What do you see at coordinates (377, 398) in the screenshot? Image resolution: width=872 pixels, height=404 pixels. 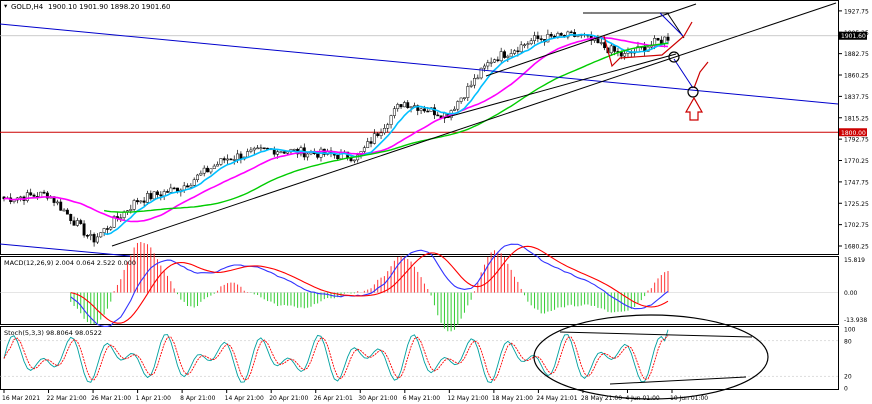 I see `time-tick-label: 30 Apr 21:00` at bounding box center [377, 398].